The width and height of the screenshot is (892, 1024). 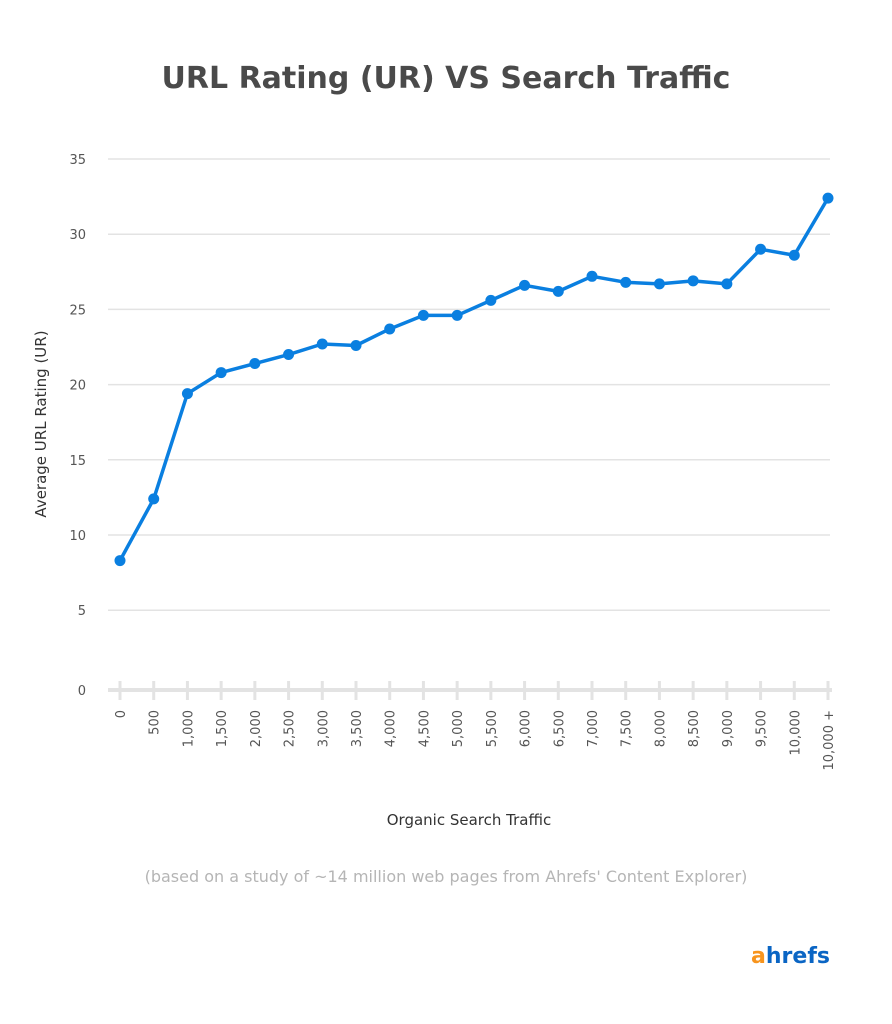 What do you see at coordinates (77, 160) in the screenshot?
I see `y-tick-label: 35` at bounding box center [77, 160].